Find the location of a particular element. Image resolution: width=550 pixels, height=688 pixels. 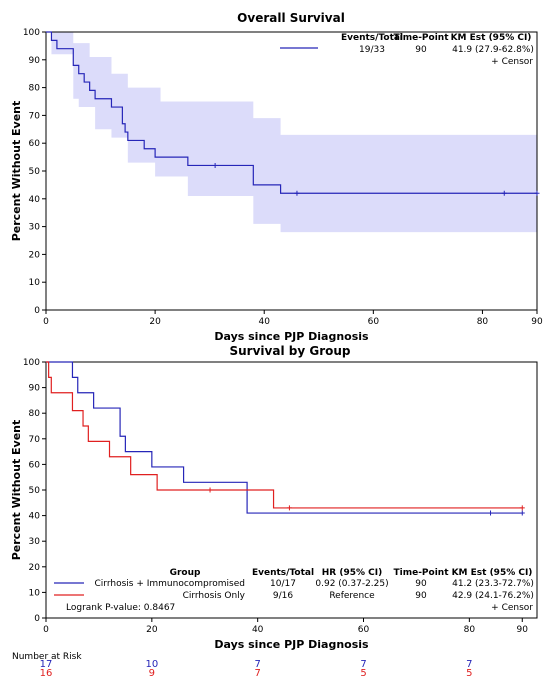

risk-count: 16 is located at coordinates (46, 673).